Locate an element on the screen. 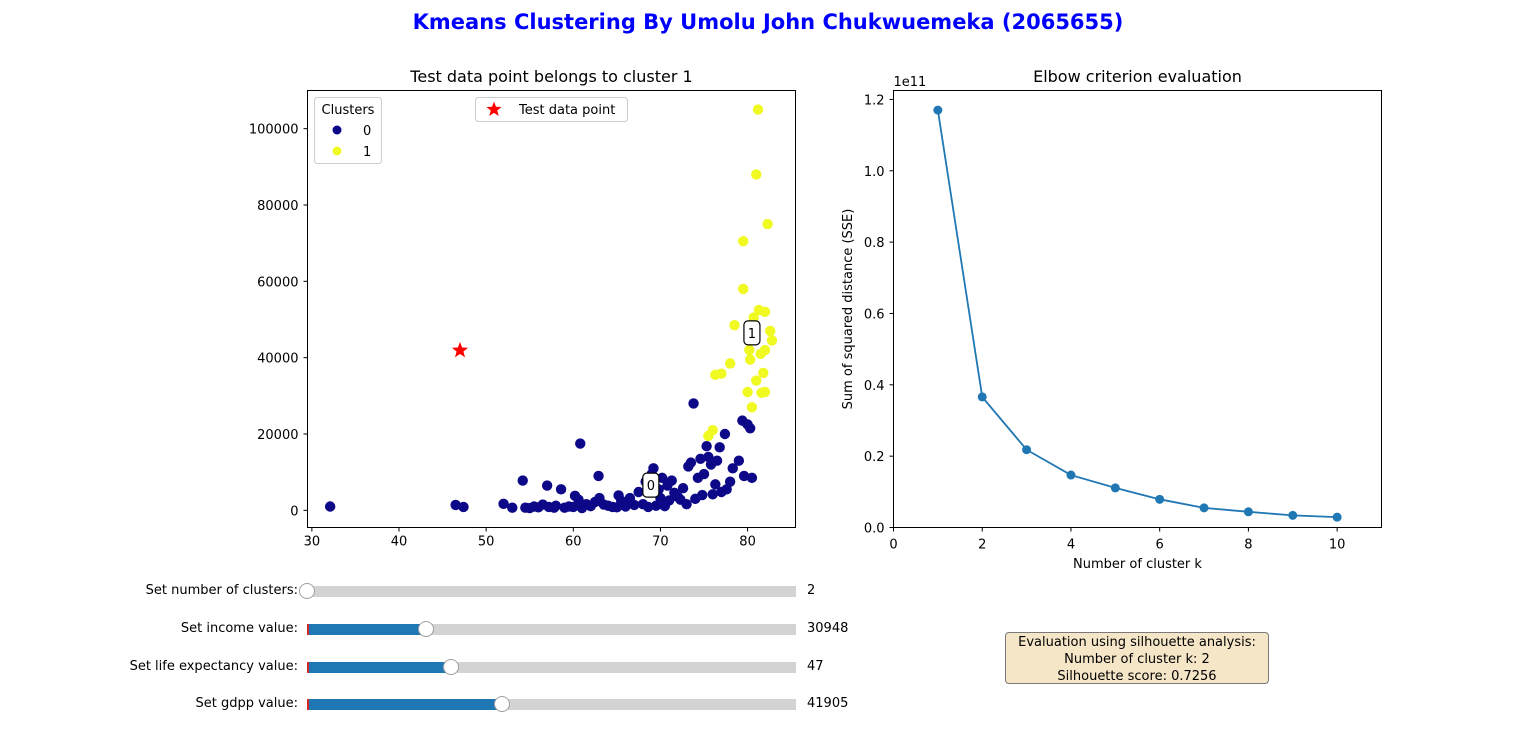 The width and height of the screenshot is (1536, 754). y-tick-label: 60000 is located at coordinates (277, 282).